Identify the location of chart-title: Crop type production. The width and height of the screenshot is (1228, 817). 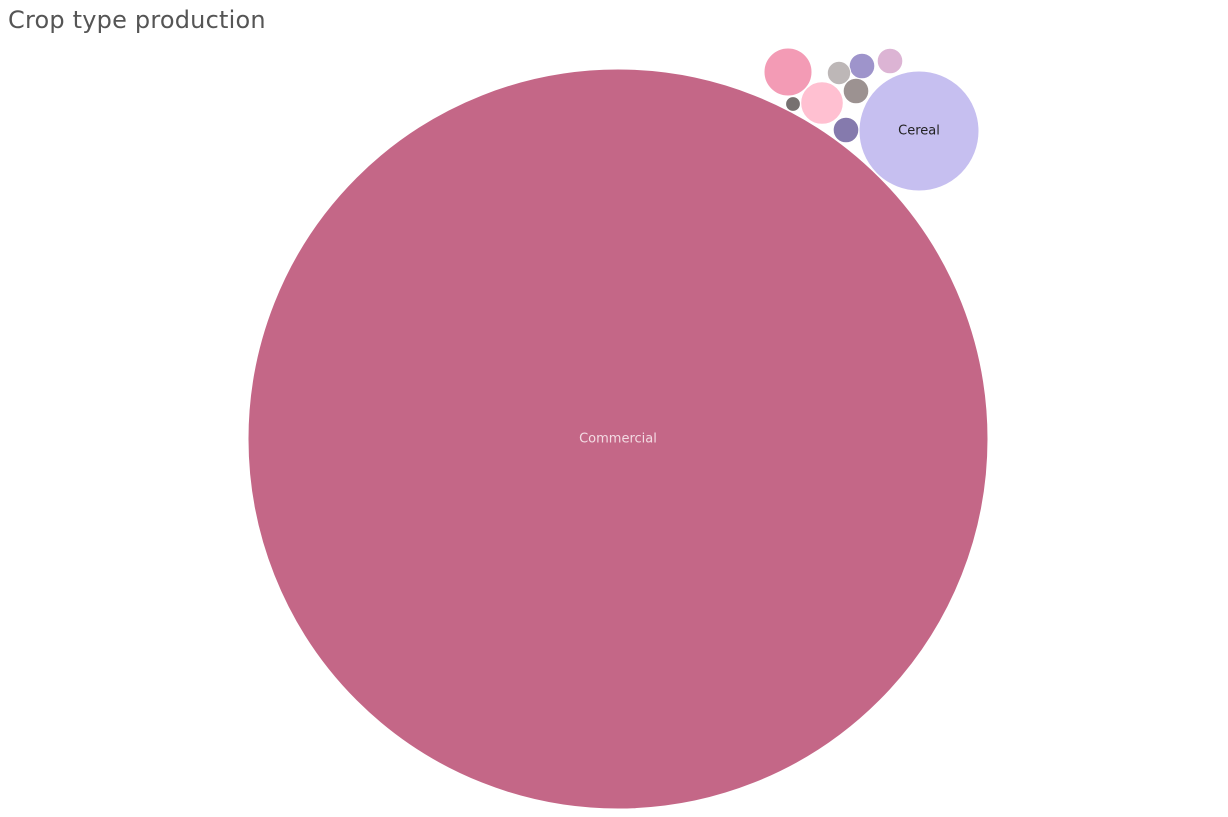
(137, 20).